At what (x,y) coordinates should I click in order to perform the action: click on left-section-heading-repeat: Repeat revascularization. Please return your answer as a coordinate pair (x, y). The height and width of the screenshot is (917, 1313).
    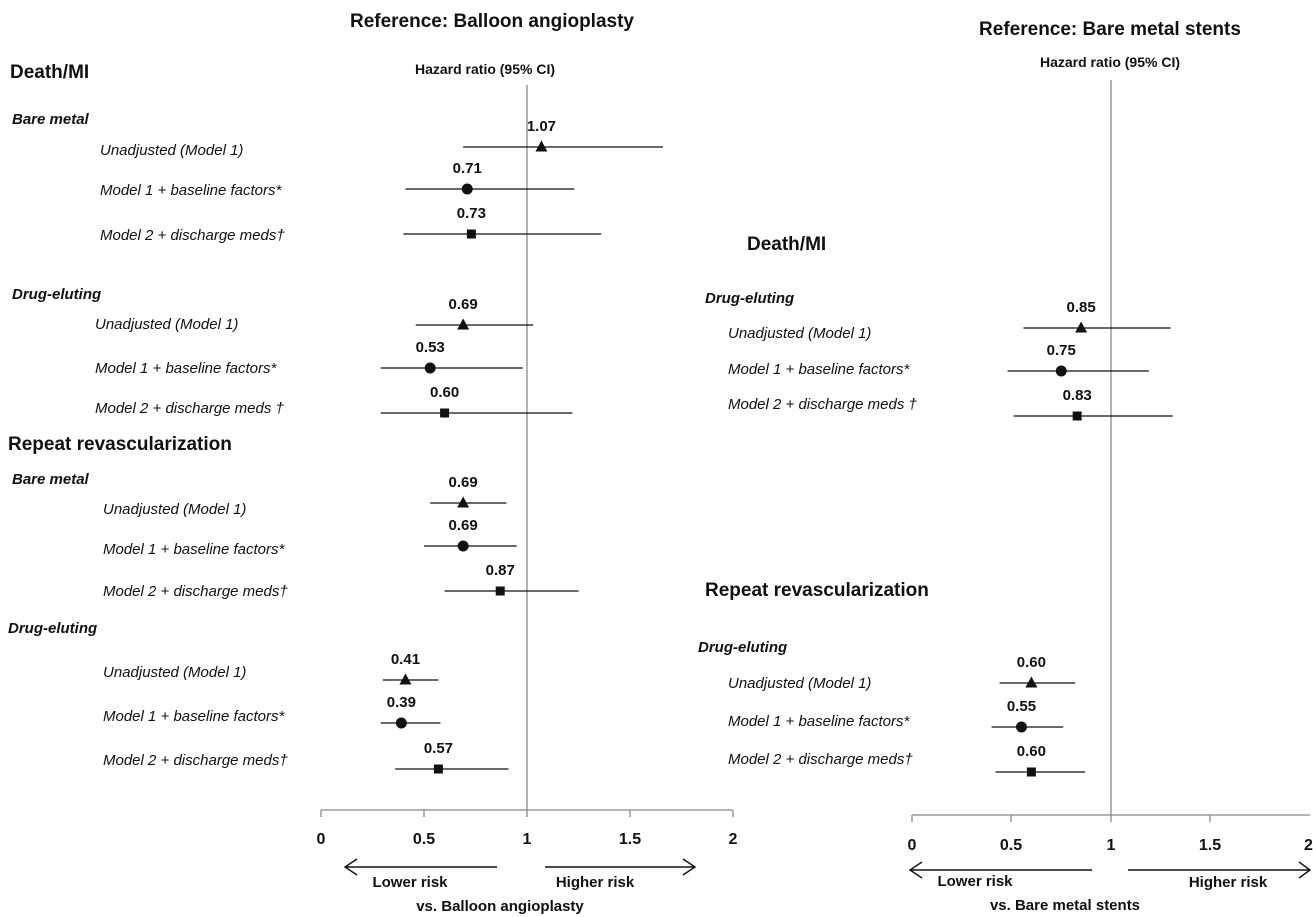
    Looking at the image, I should click on (120, 444).